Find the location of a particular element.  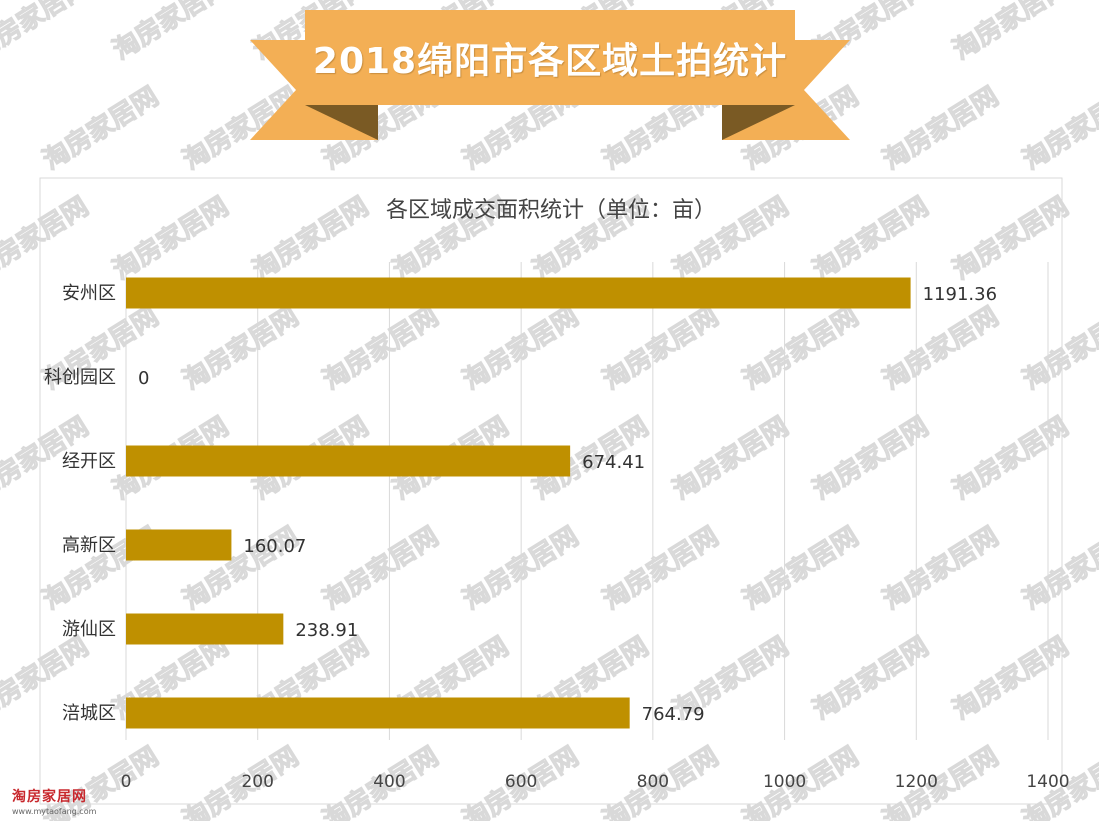

x-tick-label: 400 is located at coordinates (389, 782).